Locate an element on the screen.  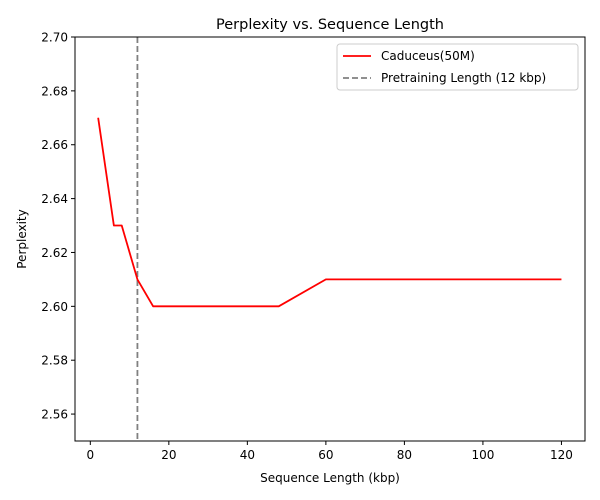
x-tick-label: 0 is located at coordinates (90, 455).